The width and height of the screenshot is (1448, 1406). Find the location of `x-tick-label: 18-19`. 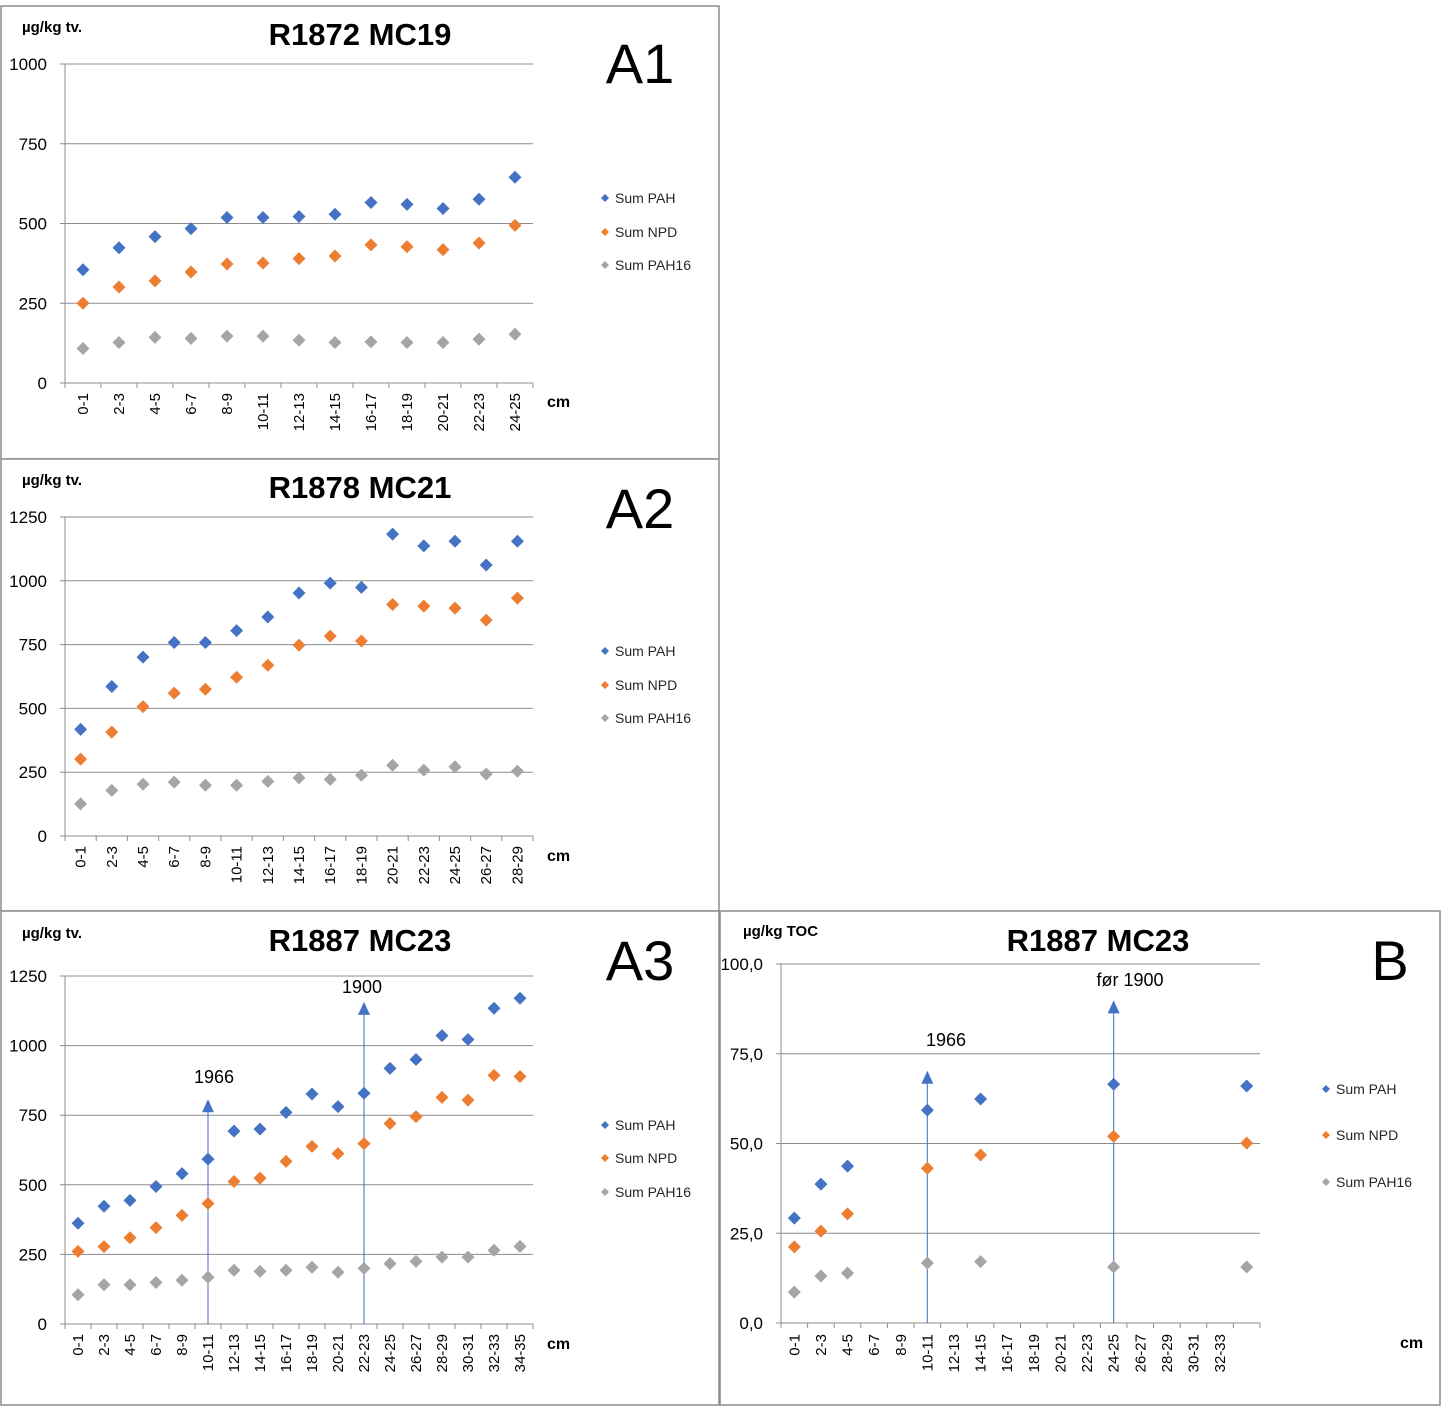

x-tick-label: 18-19 is located at coordinates (361, 865).